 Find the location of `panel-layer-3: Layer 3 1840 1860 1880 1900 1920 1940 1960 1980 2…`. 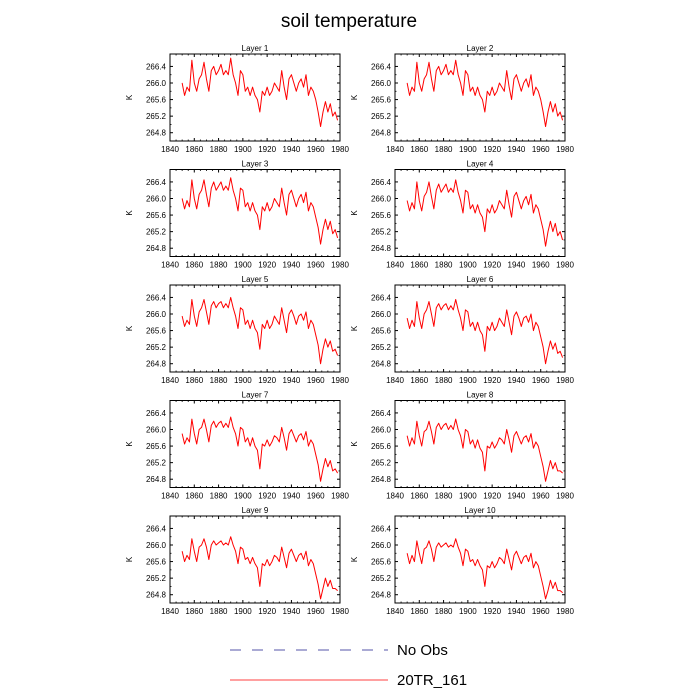

panel-layer-3: Layer 3 1840 1860 1880 1900 1920 1940 1960 1980 2… is located at coordinates (237, 215).